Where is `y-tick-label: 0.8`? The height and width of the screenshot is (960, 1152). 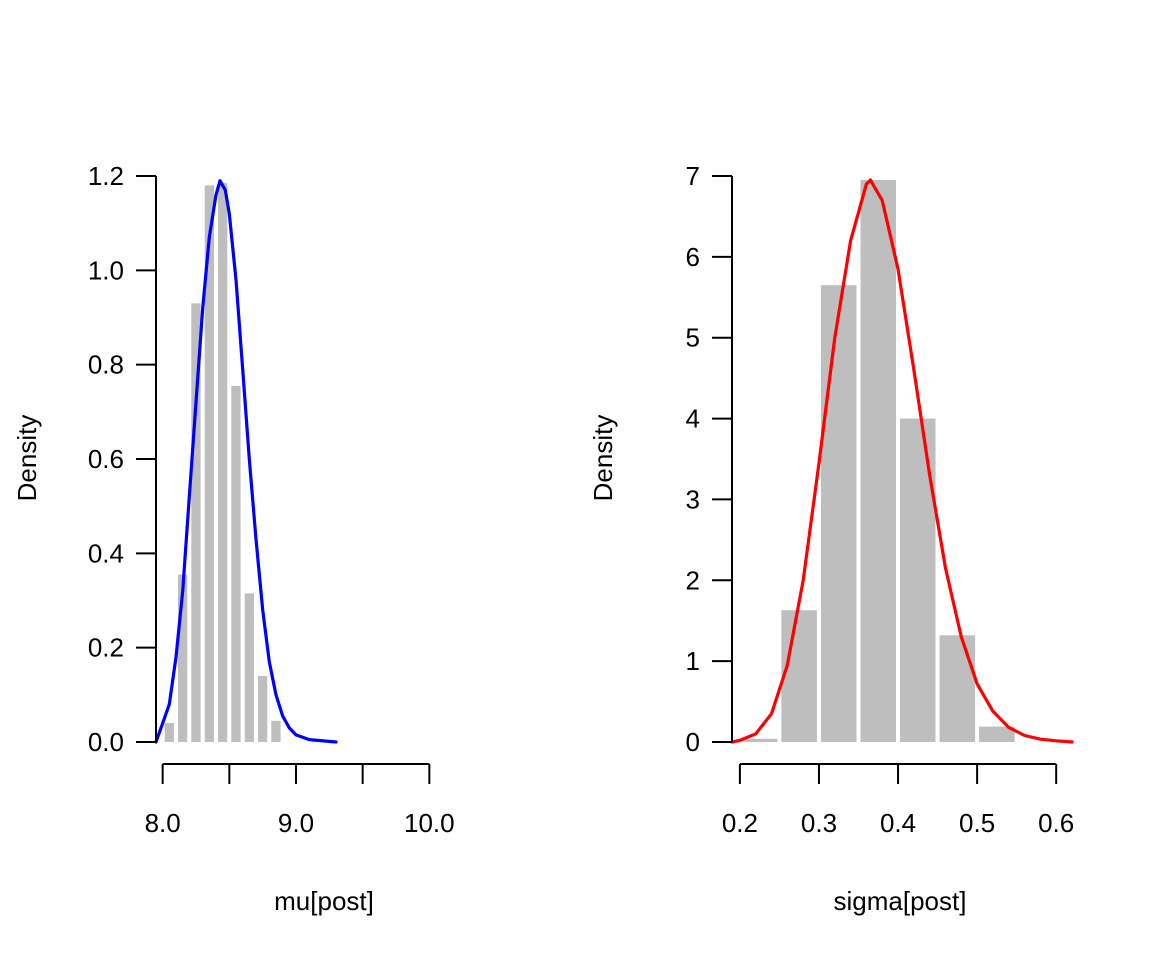 y-tick-label: 0.8 is located at coordinates (106, 365).